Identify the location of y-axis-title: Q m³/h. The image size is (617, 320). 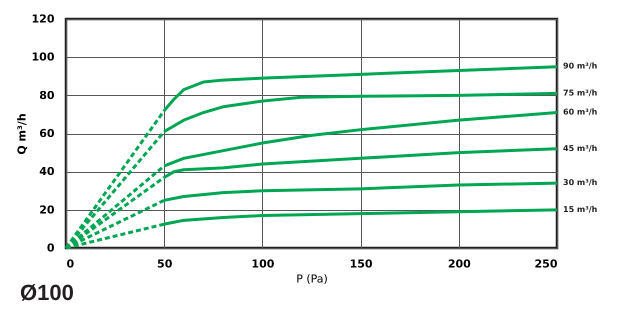
(22, 134).